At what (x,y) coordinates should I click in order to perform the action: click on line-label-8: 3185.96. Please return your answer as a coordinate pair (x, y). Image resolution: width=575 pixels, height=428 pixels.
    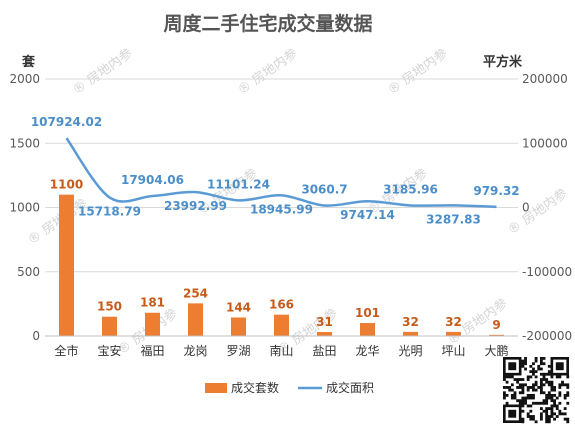
    Looking at the image, I should click on (410, 189).